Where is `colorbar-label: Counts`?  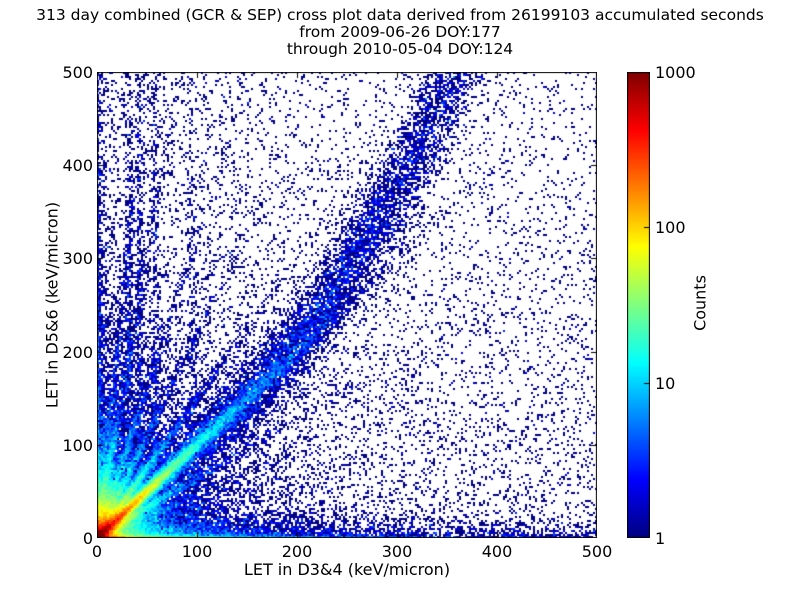 colorbar-label: Counts is located at coordinates (700, 303).